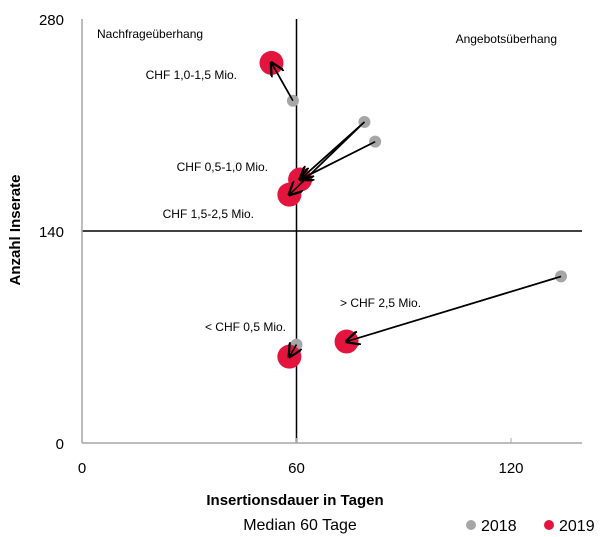 This screenshot has width=601, height=537. I want to click on x-axis: 0 60 120, so click(330, 457).